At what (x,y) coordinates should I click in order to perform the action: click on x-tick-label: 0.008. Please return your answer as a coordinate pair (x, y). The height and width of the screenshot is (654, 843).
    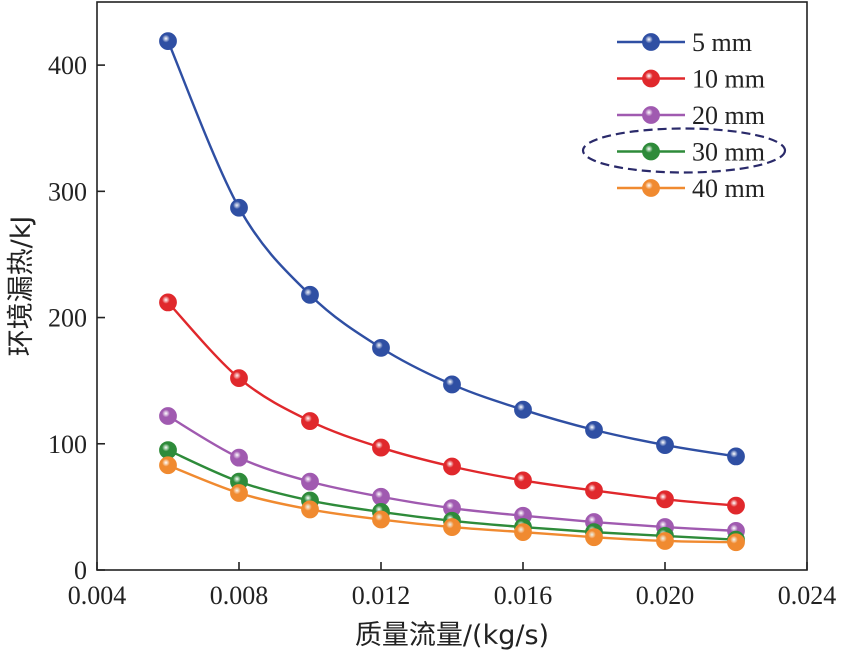
    Looking at the image, I should click on (239, 595).